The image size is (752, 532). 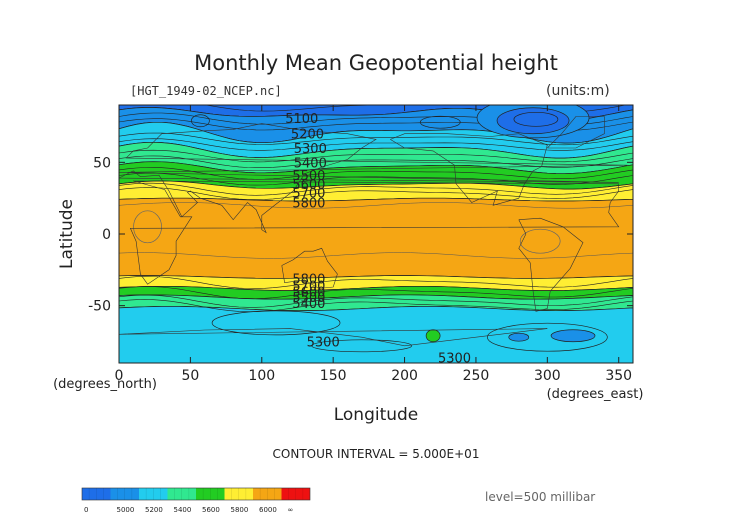 I want to click on africa-high-cell, so click(x=147, y=227).